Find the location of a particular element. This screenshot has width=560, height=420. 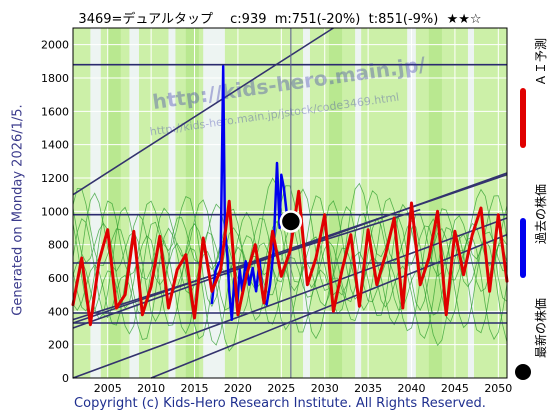

x-tick-label: 2015 is located at coordinates (195, 388).